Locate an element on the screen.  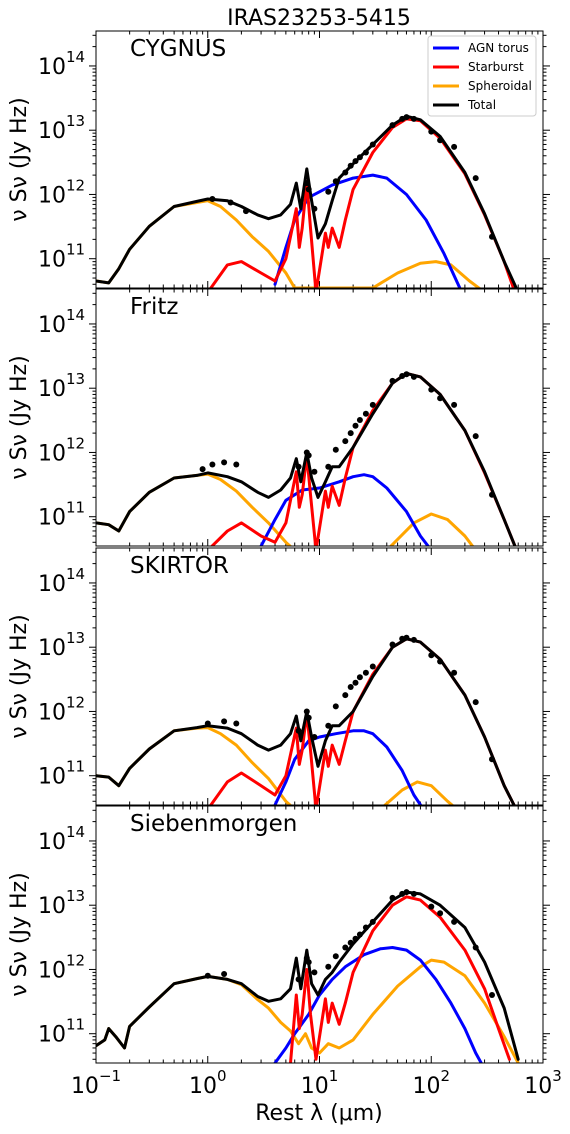
legend-label: AGN torus is located at coordinates (498, 48).